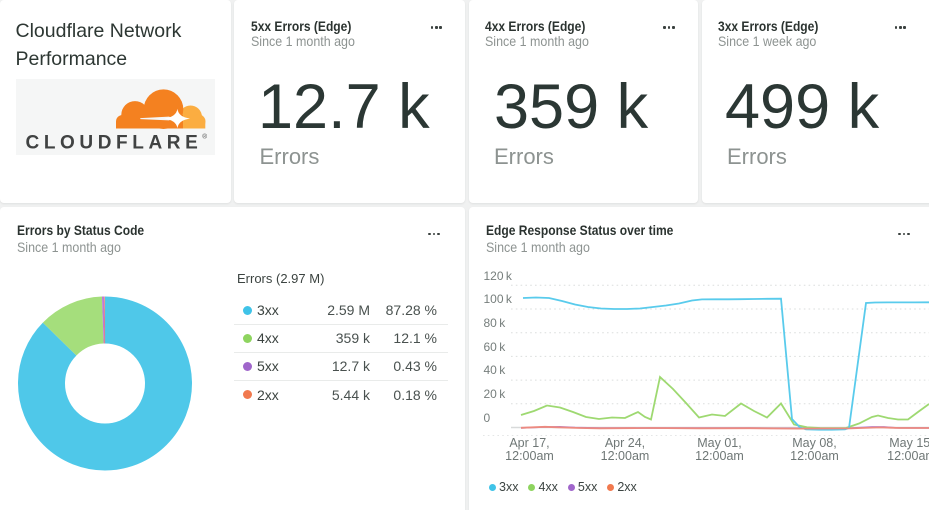  Describe the element at coordinates (114, 143) in the screenshot. I see `svg-text: CLOUDFLARE` at that location.